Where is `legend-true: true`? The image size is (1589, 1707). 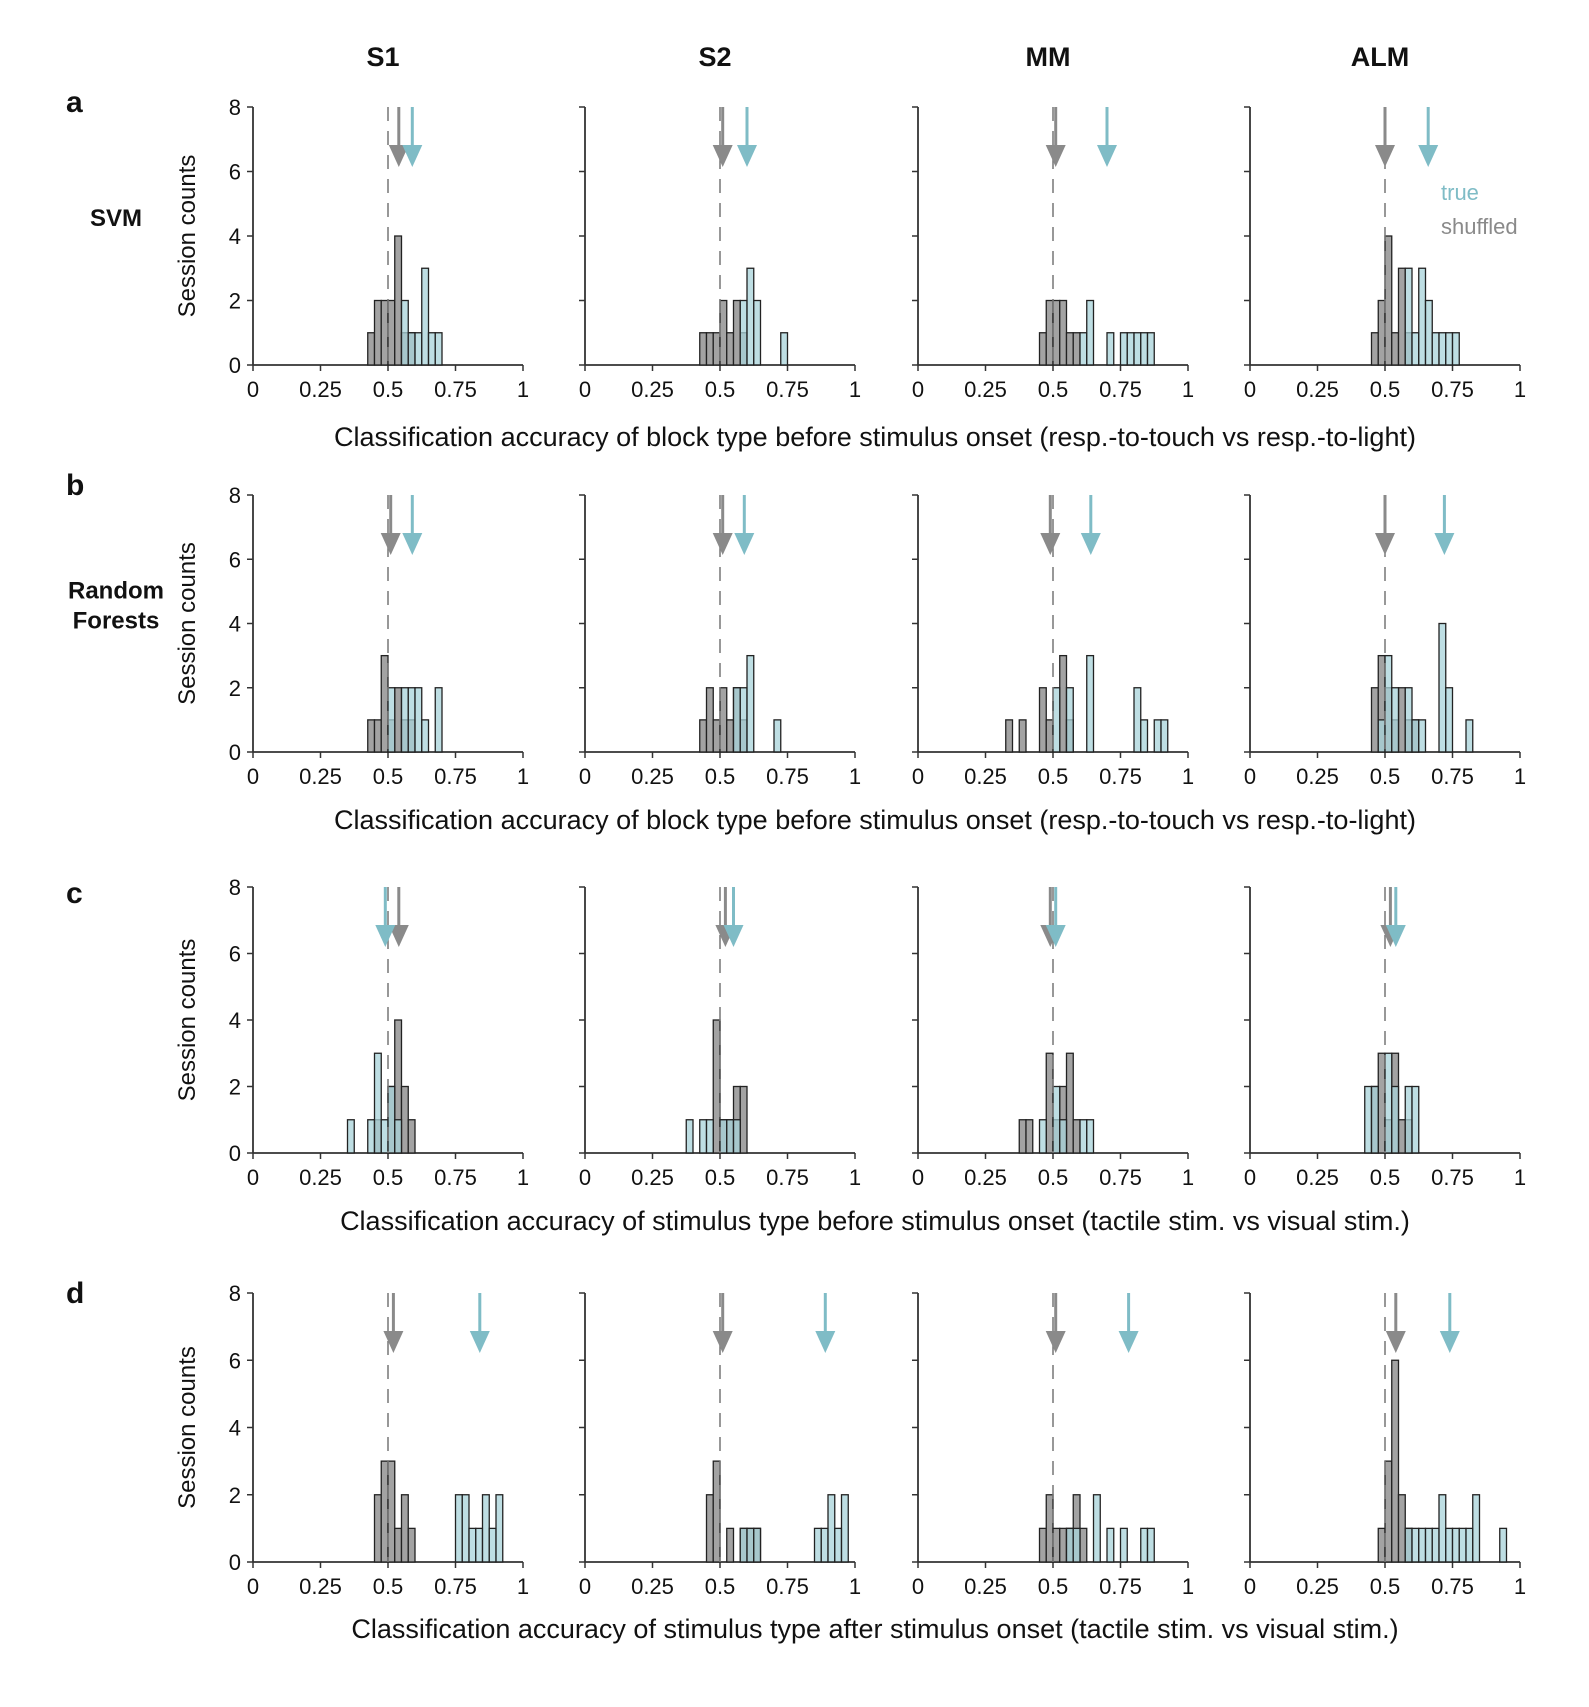
legend-true: true is located at coordinates (1460, 192).